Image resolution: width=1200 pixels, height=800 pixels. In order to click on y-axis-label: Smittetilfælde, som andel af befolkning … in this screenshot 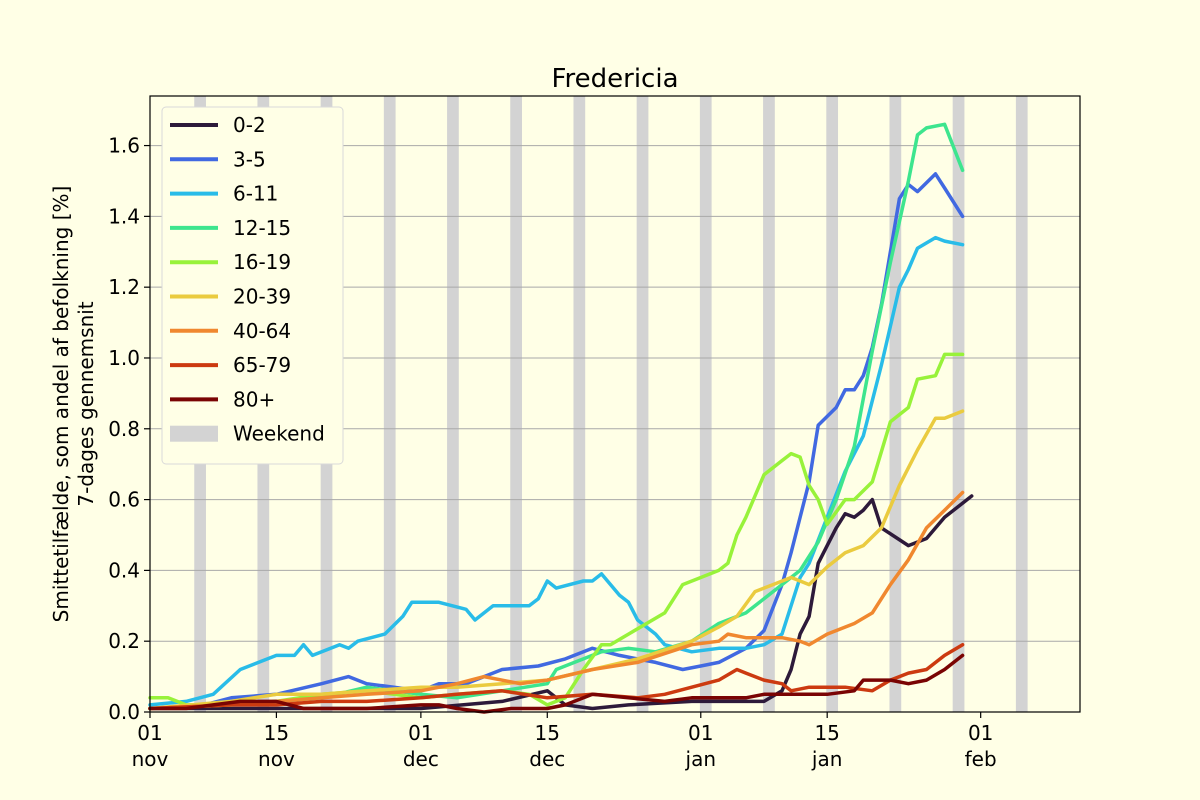, I will do `click(73, 404)`.